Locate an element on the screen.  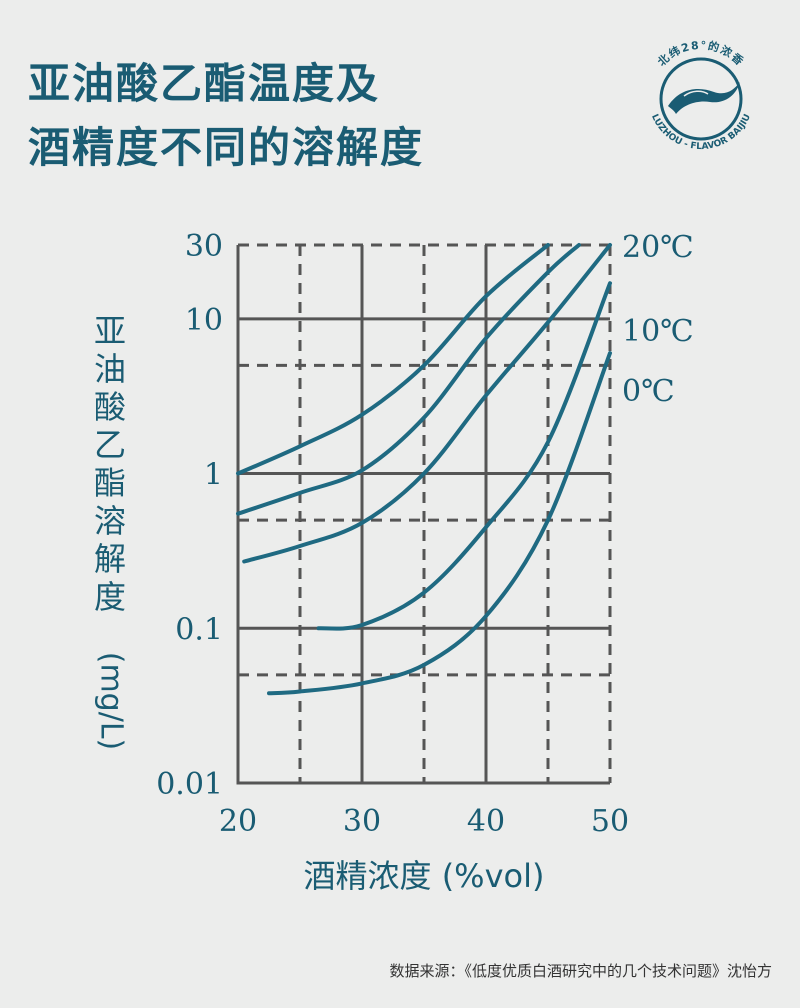
y-tick-label: 0.01 is located at coordinates (189, 784).